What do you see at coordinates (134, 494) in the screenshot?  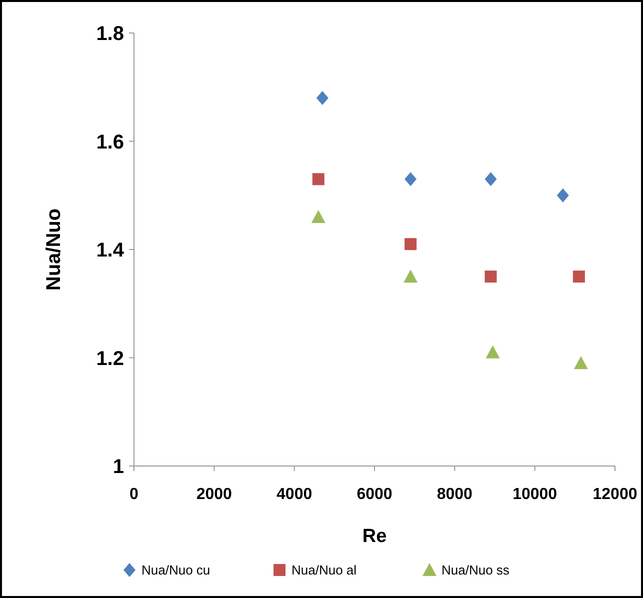 I see `x-tick-label: 0` at bounding box center [134, 494].